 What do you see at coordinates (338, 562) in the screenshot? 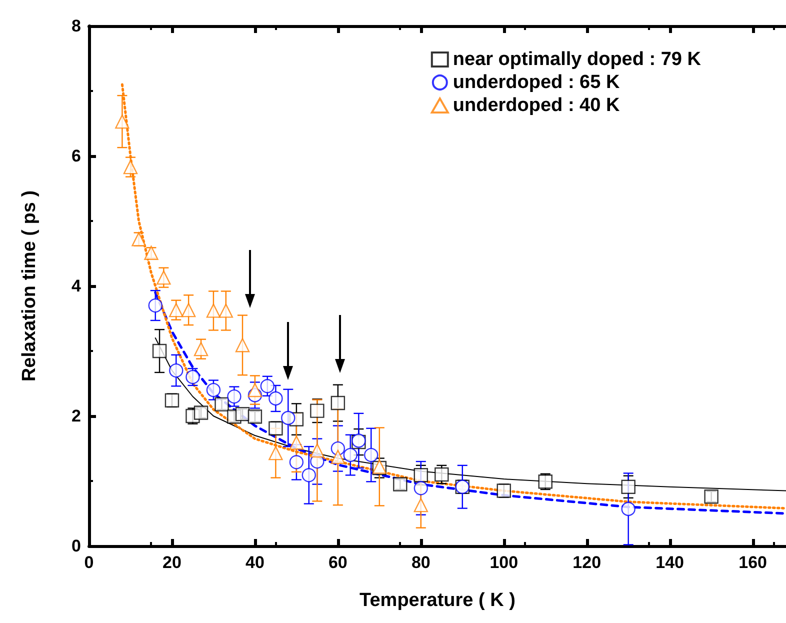
I see `x-tick-label: 60` at bounding box center [338, 562].